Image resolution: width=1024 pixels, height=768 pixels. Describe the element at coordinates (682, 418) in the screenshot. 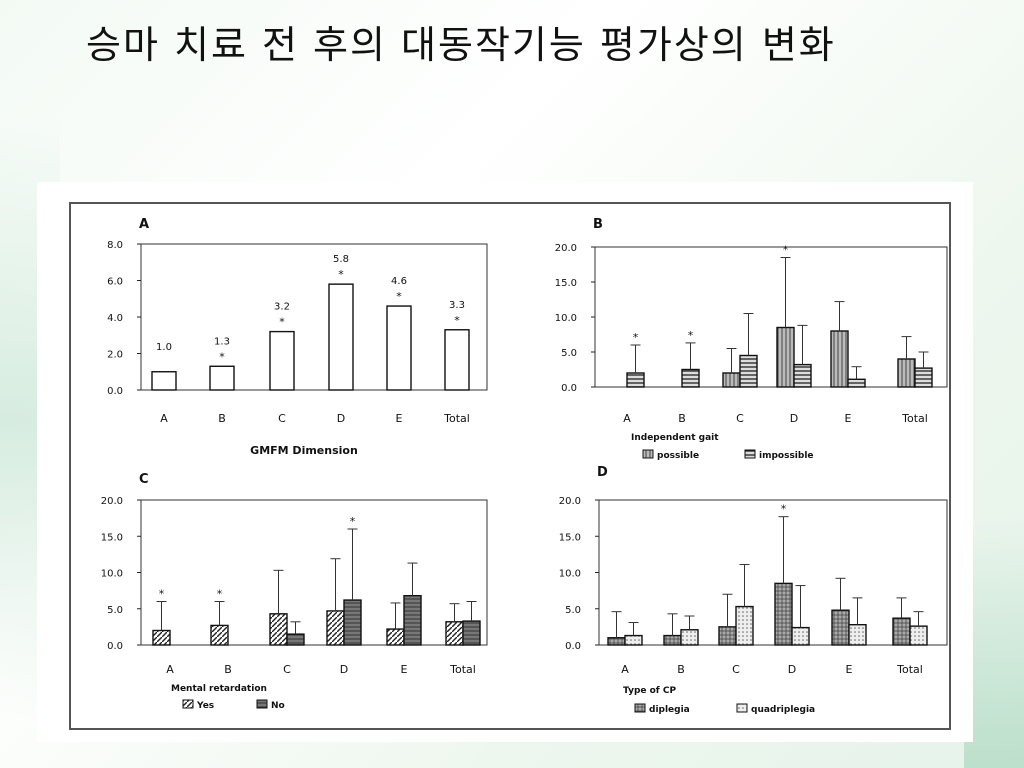

I see `chart-b-x-tick-label: B` at that location.